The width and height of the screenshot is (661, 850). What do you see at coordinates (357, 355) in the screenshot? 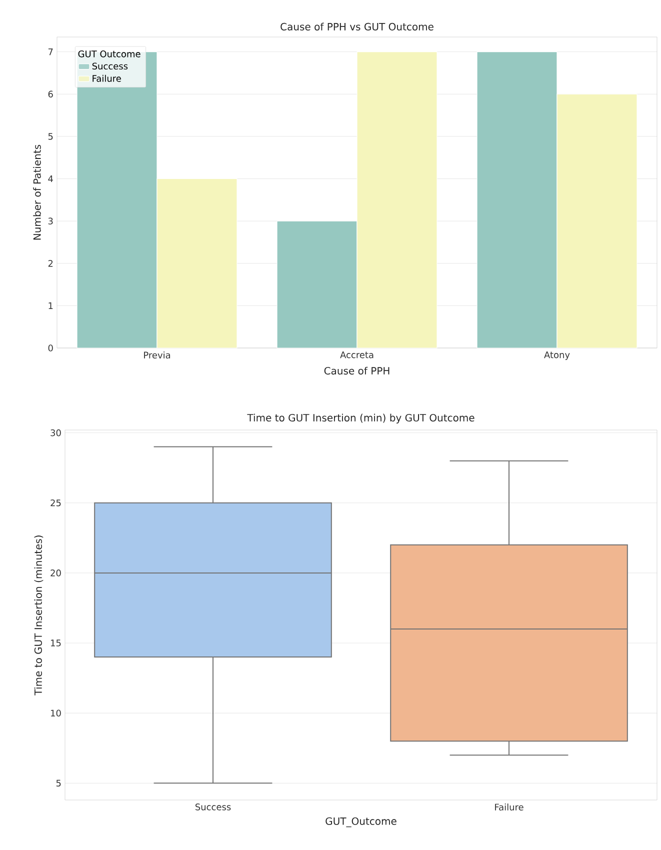
I see `x-tick-label: Accreta` at bounding box center [357, 355].